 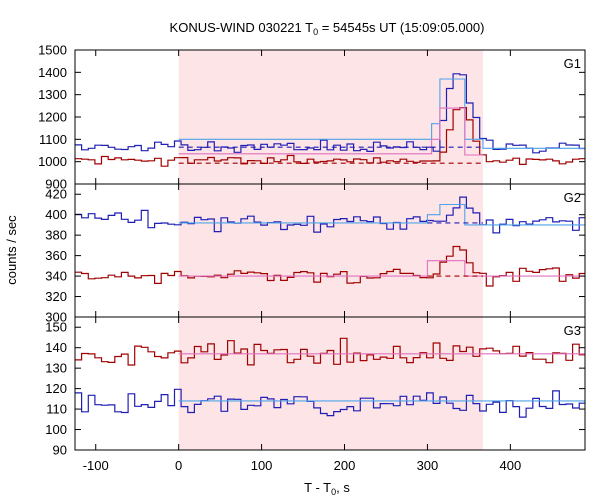 I want to click on x-tick-label: 200, so click(x=345, y=465).